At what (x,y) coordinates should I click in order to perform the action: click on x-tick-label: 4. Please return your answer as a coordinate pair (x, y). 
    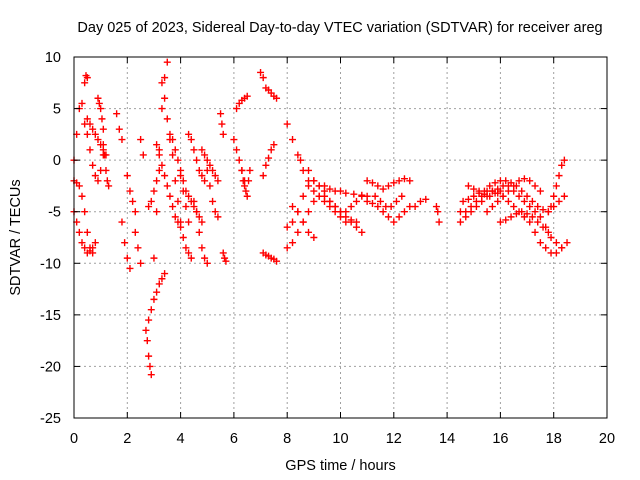
    Looking at the image, I should click on (181, 439).